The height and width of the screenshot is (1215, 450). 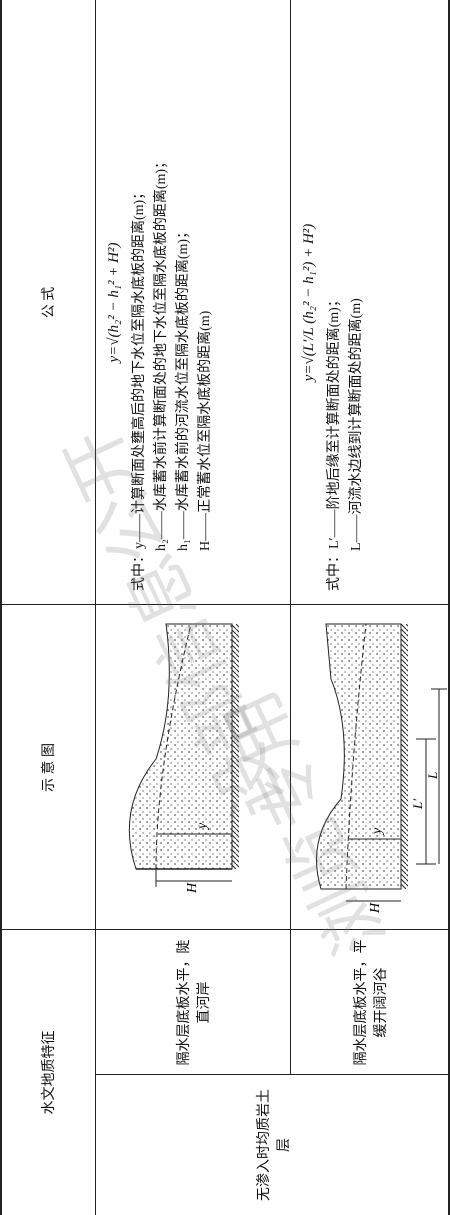 I want to click on feature-cell: 隔水层底板水平，平缓开阔河谷, so click(x=371, y=1002).